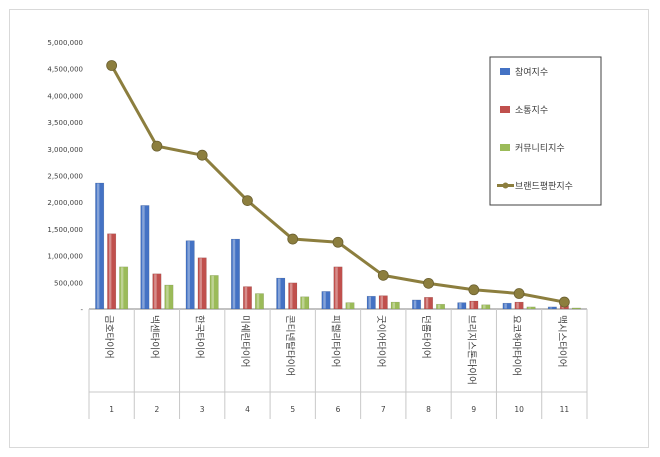 Image resolution: width=660 pixels, height=457 pixels. What do you see at coordinates (383, 409) in the screenshot?
I see `rank-label: 7` at bounding box center [383, 409].